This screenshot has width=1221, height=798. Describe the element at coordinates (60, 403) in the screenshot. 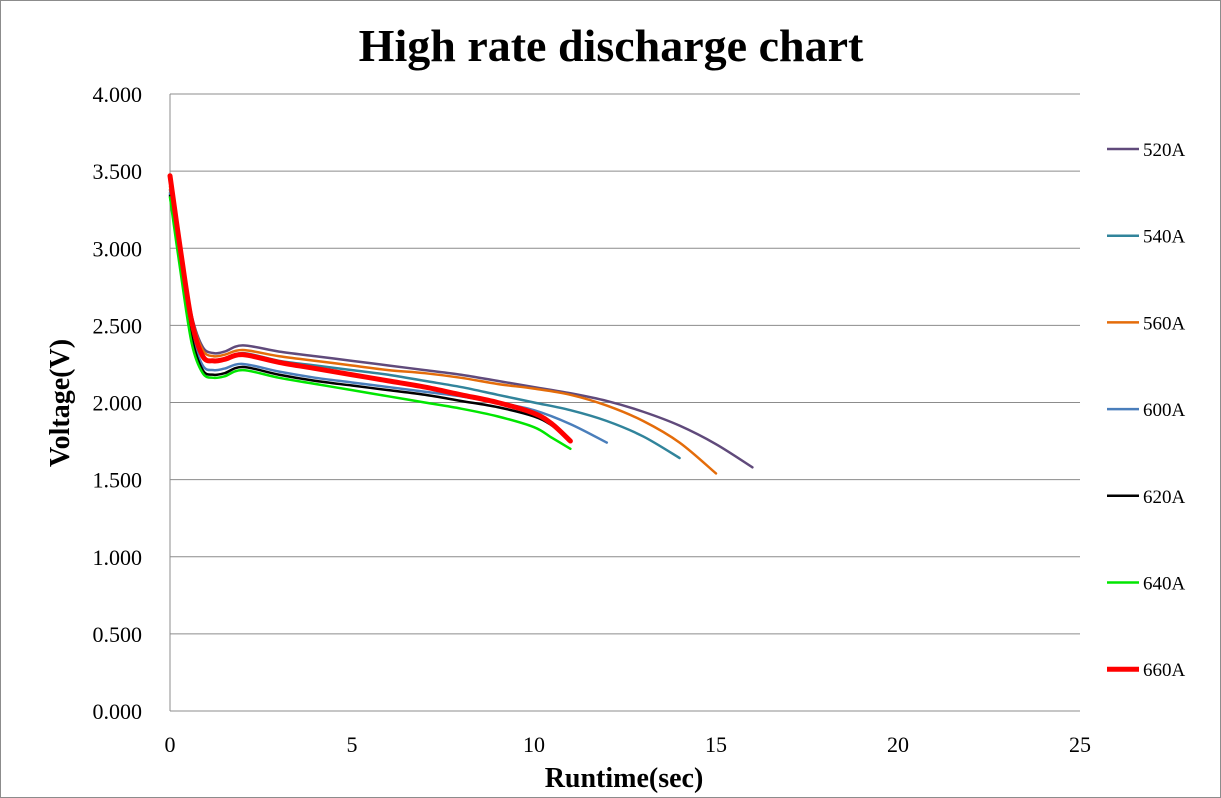

I see `y-axis-title: Voltage(V)` at that location.